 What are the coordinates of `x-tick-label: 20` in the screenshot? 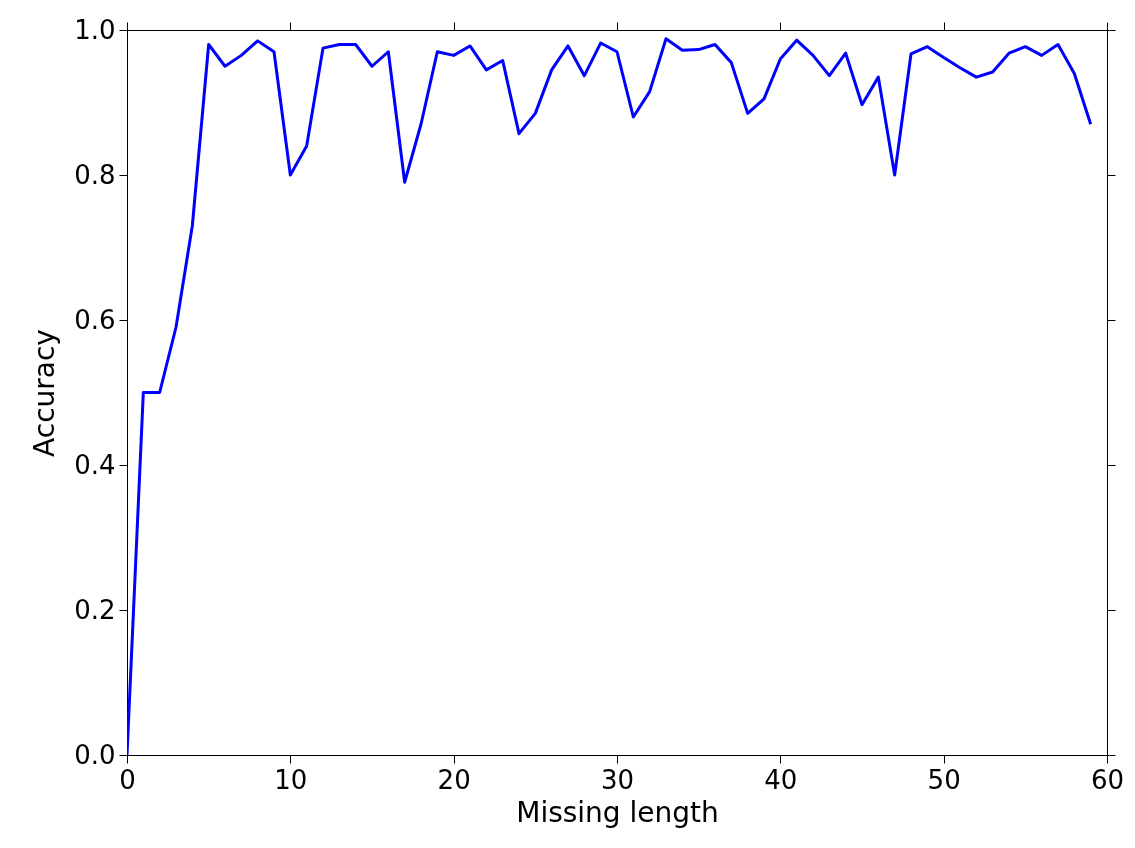 It's located at (454, 779).